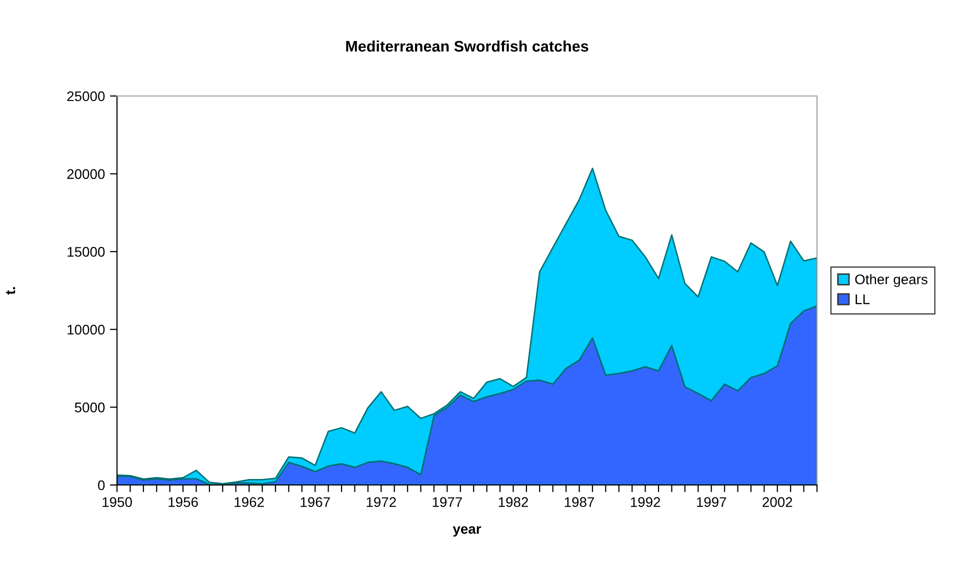  What do you see at coordinates (101, 485) in the screenshot?
I see `y-tick-label: 0` at bounding box center [101, 485].